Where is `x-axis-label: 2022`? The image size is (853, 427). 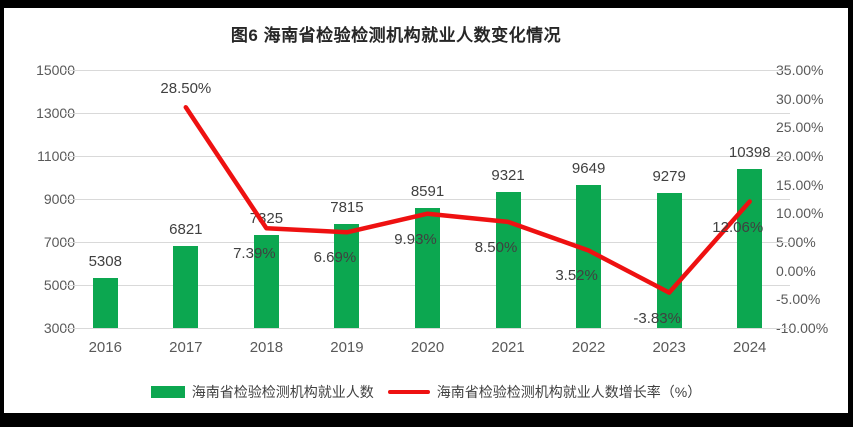 x-axis-label: 2022 is located at coordinates (588, 347).